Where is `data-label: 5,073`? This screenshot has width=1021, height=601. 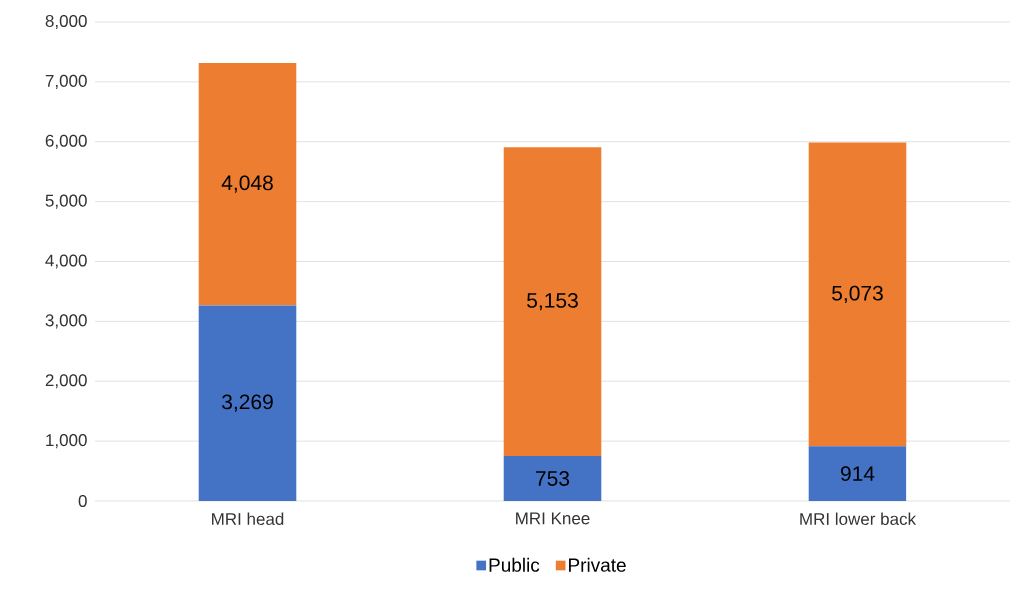
data-label: 5,073 is located at coordinates (857, 294).